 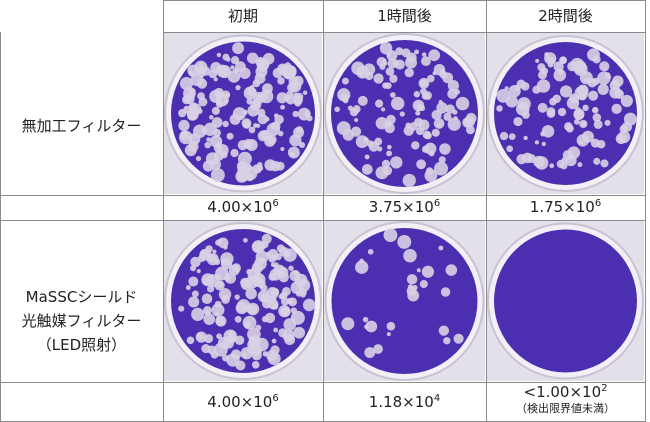 I want to click on count-base: 1.75×10, so click(x=562, y=207).